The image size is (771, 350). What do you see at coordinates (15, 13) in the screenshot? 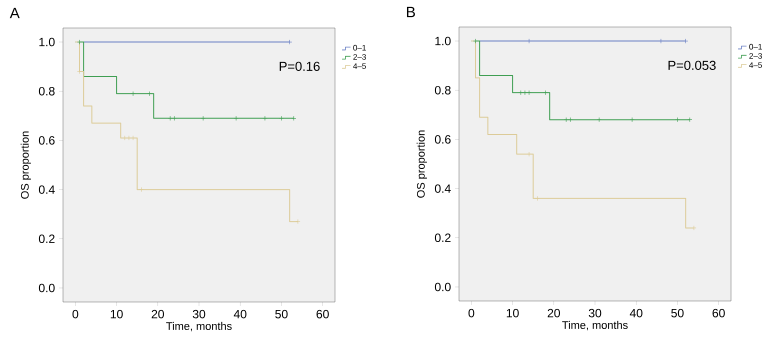
I see `chart-title: A` at bounding box center [15, 13].